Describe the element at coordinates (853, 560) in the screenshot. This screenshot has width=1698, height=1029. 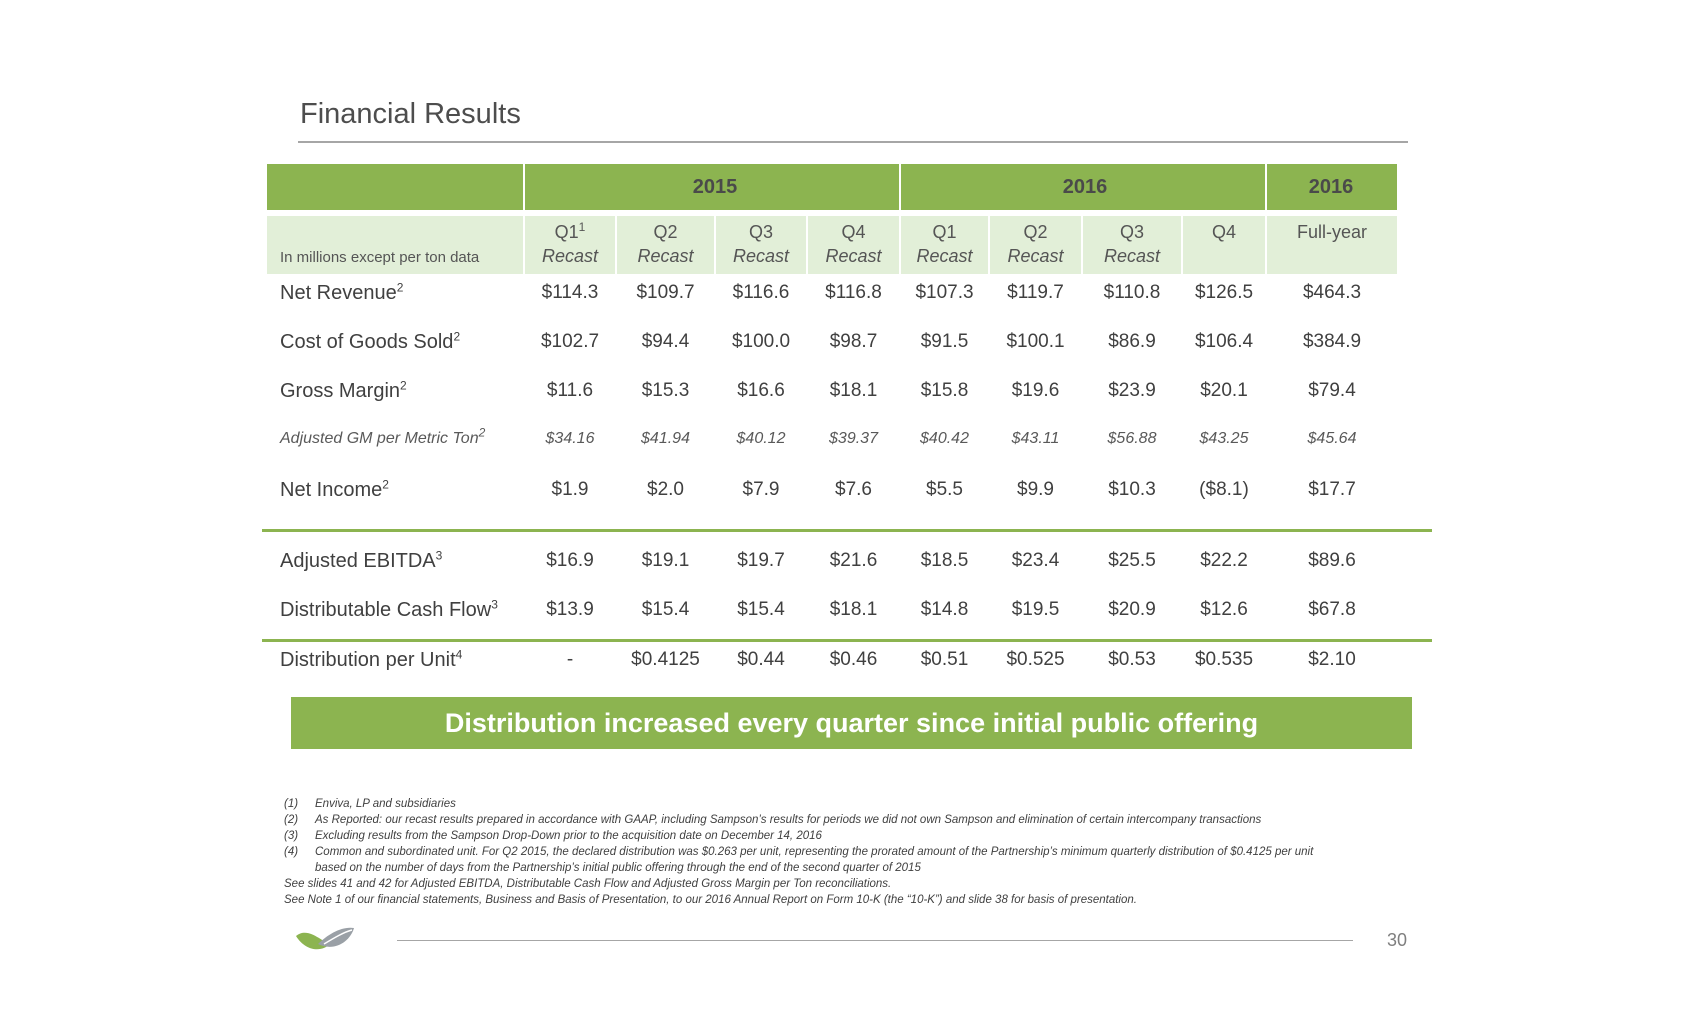
I see `table-cell: $21.6` at that location.